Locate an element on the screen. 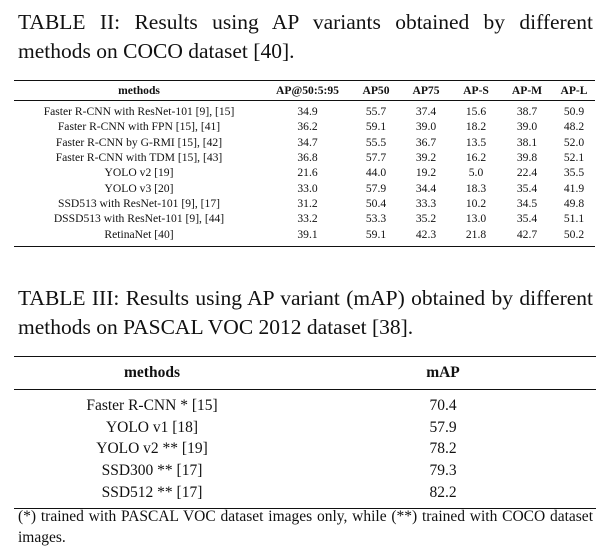 The image size is (609, 556). table2-cell: 42.3 is located at coordinates (426, 234).